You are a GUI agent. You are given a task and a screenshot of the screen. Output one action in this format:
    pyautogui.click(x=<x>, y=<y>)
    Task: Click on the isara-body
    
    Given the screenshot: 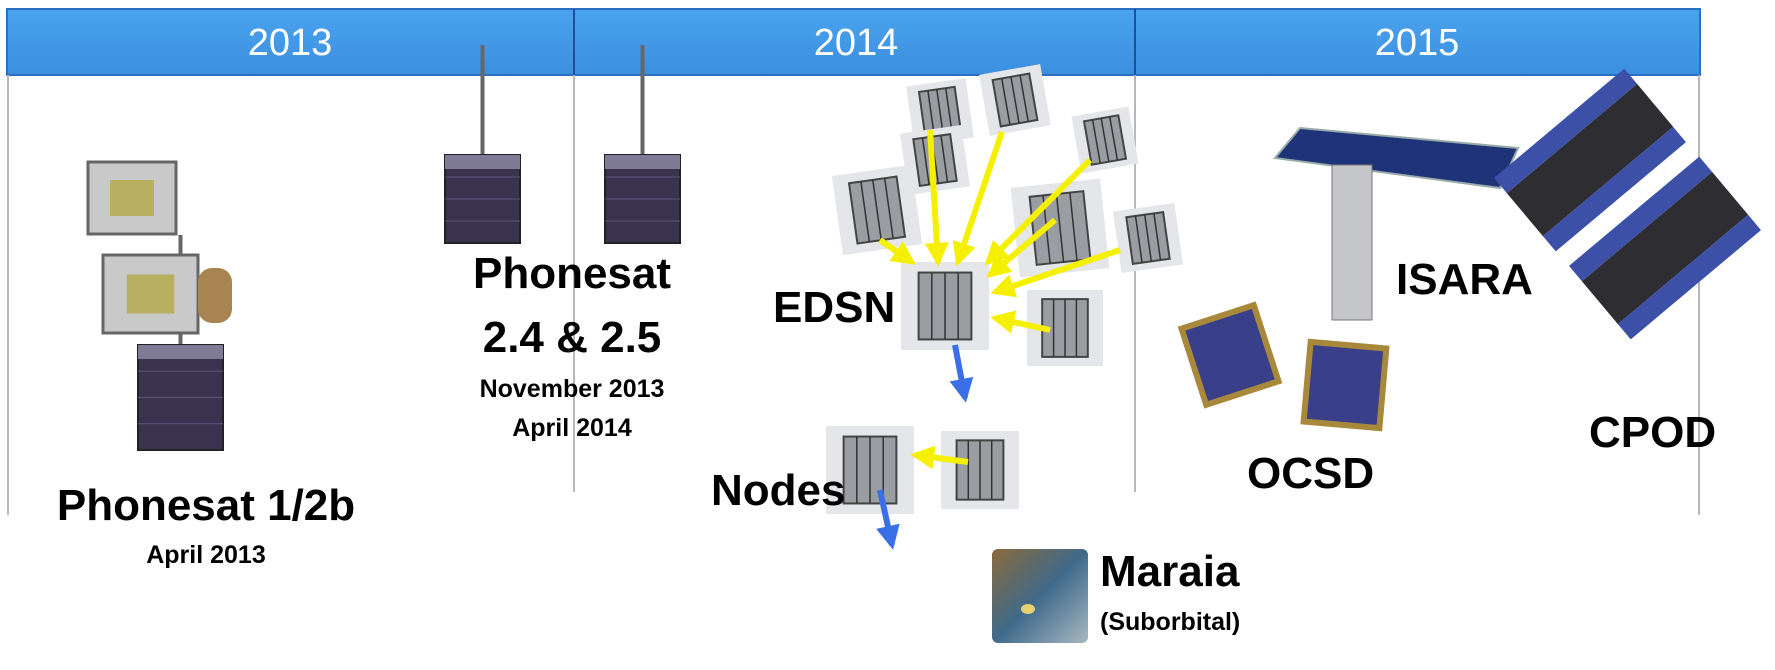 What is the action you would take?
    pyautogui.click(x=1352, y=242)
    